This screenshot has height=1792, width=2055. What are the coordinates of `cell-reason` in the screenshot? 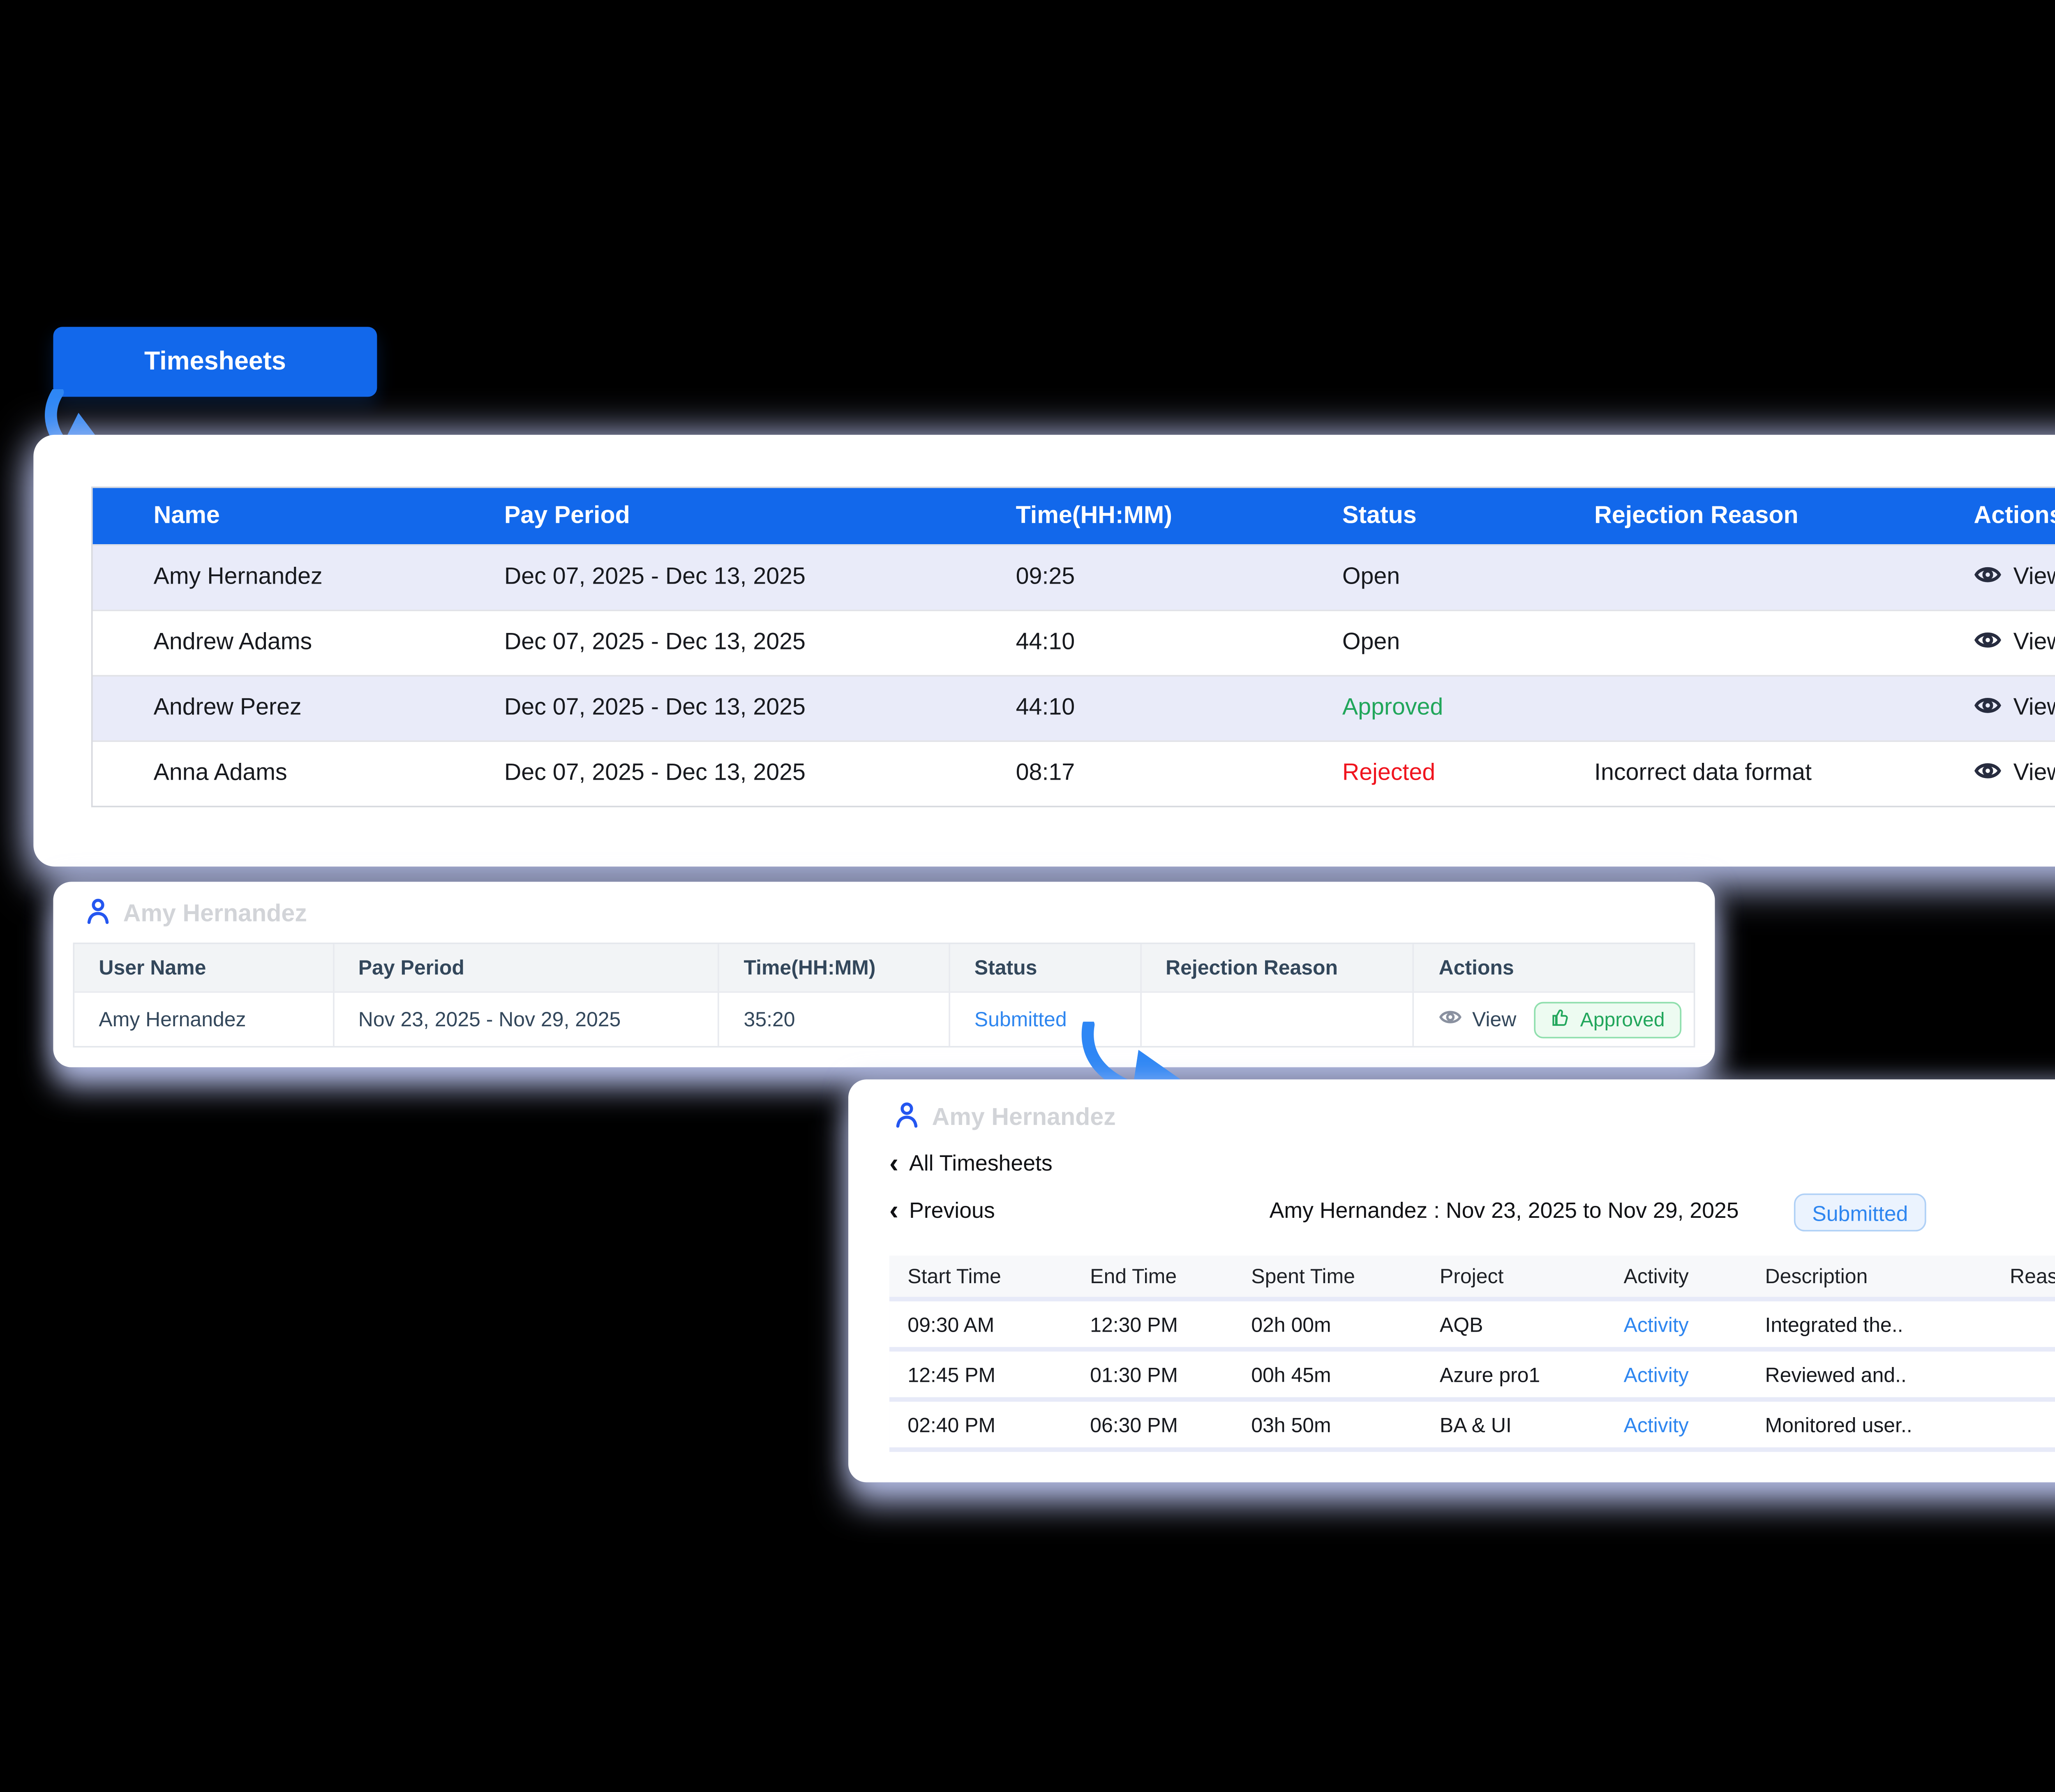 It's located at (1276, 1020).